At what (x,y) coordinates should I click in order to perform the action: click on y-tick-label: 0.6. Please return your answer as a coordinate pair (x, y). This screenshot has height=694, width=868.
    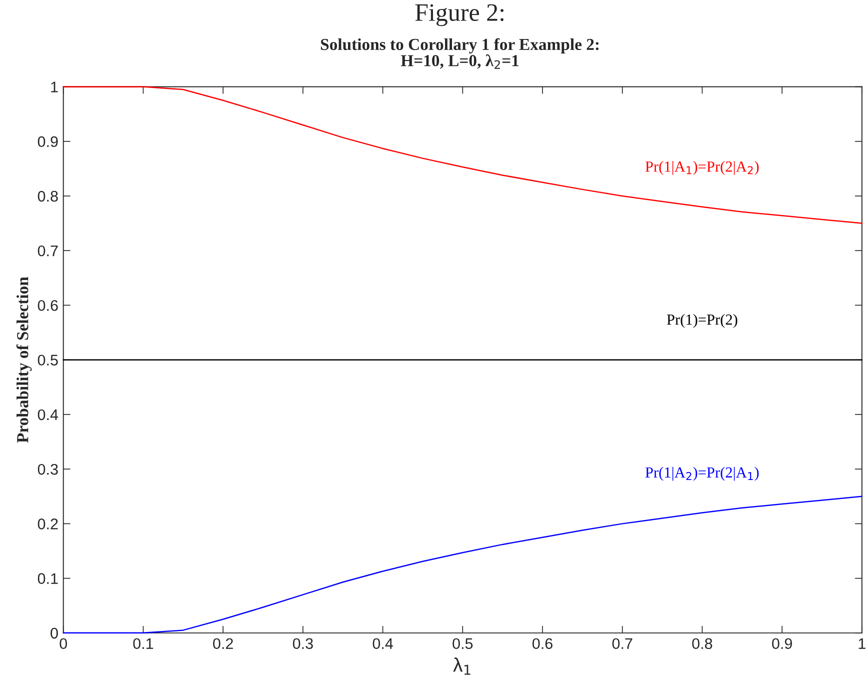
    Looking at the image, I should click on (48, 305).